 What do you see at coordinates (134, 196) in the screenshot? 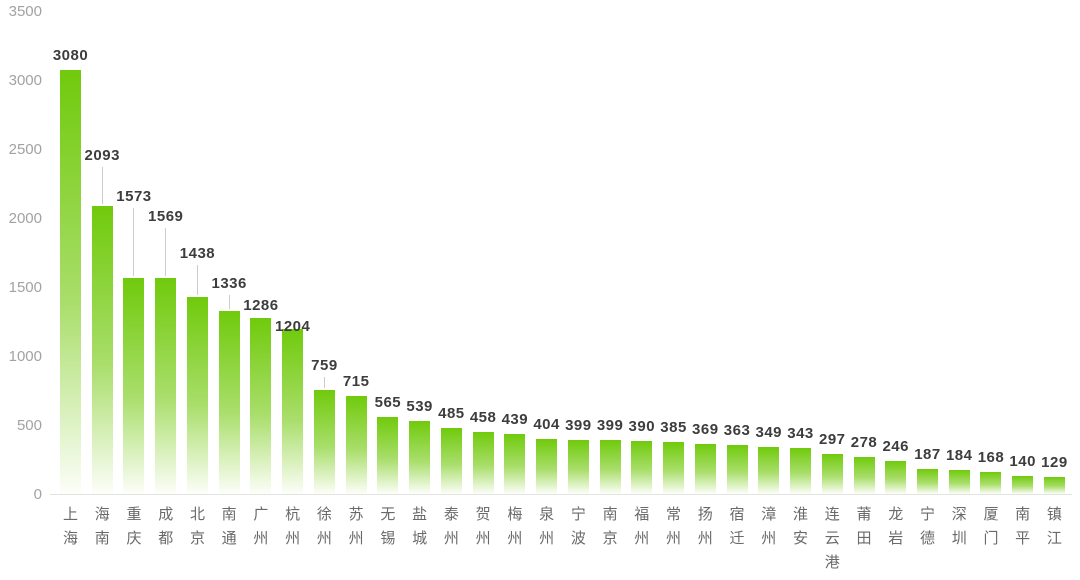
I see `bar-value-label: 1573` at bounding box center [134, 196].